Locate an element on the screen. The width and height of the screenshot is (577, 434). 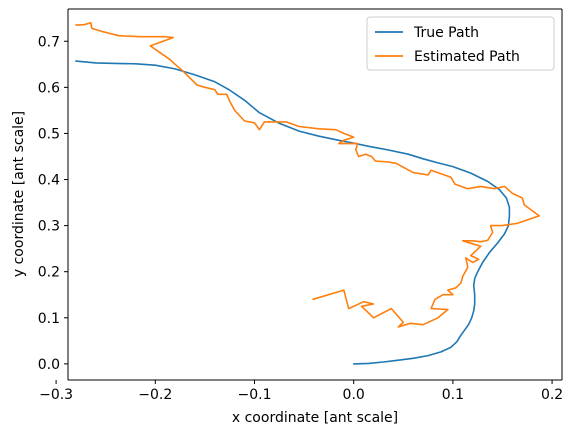
x-tick-label: 0.0 is located at coordinates (354, 395).